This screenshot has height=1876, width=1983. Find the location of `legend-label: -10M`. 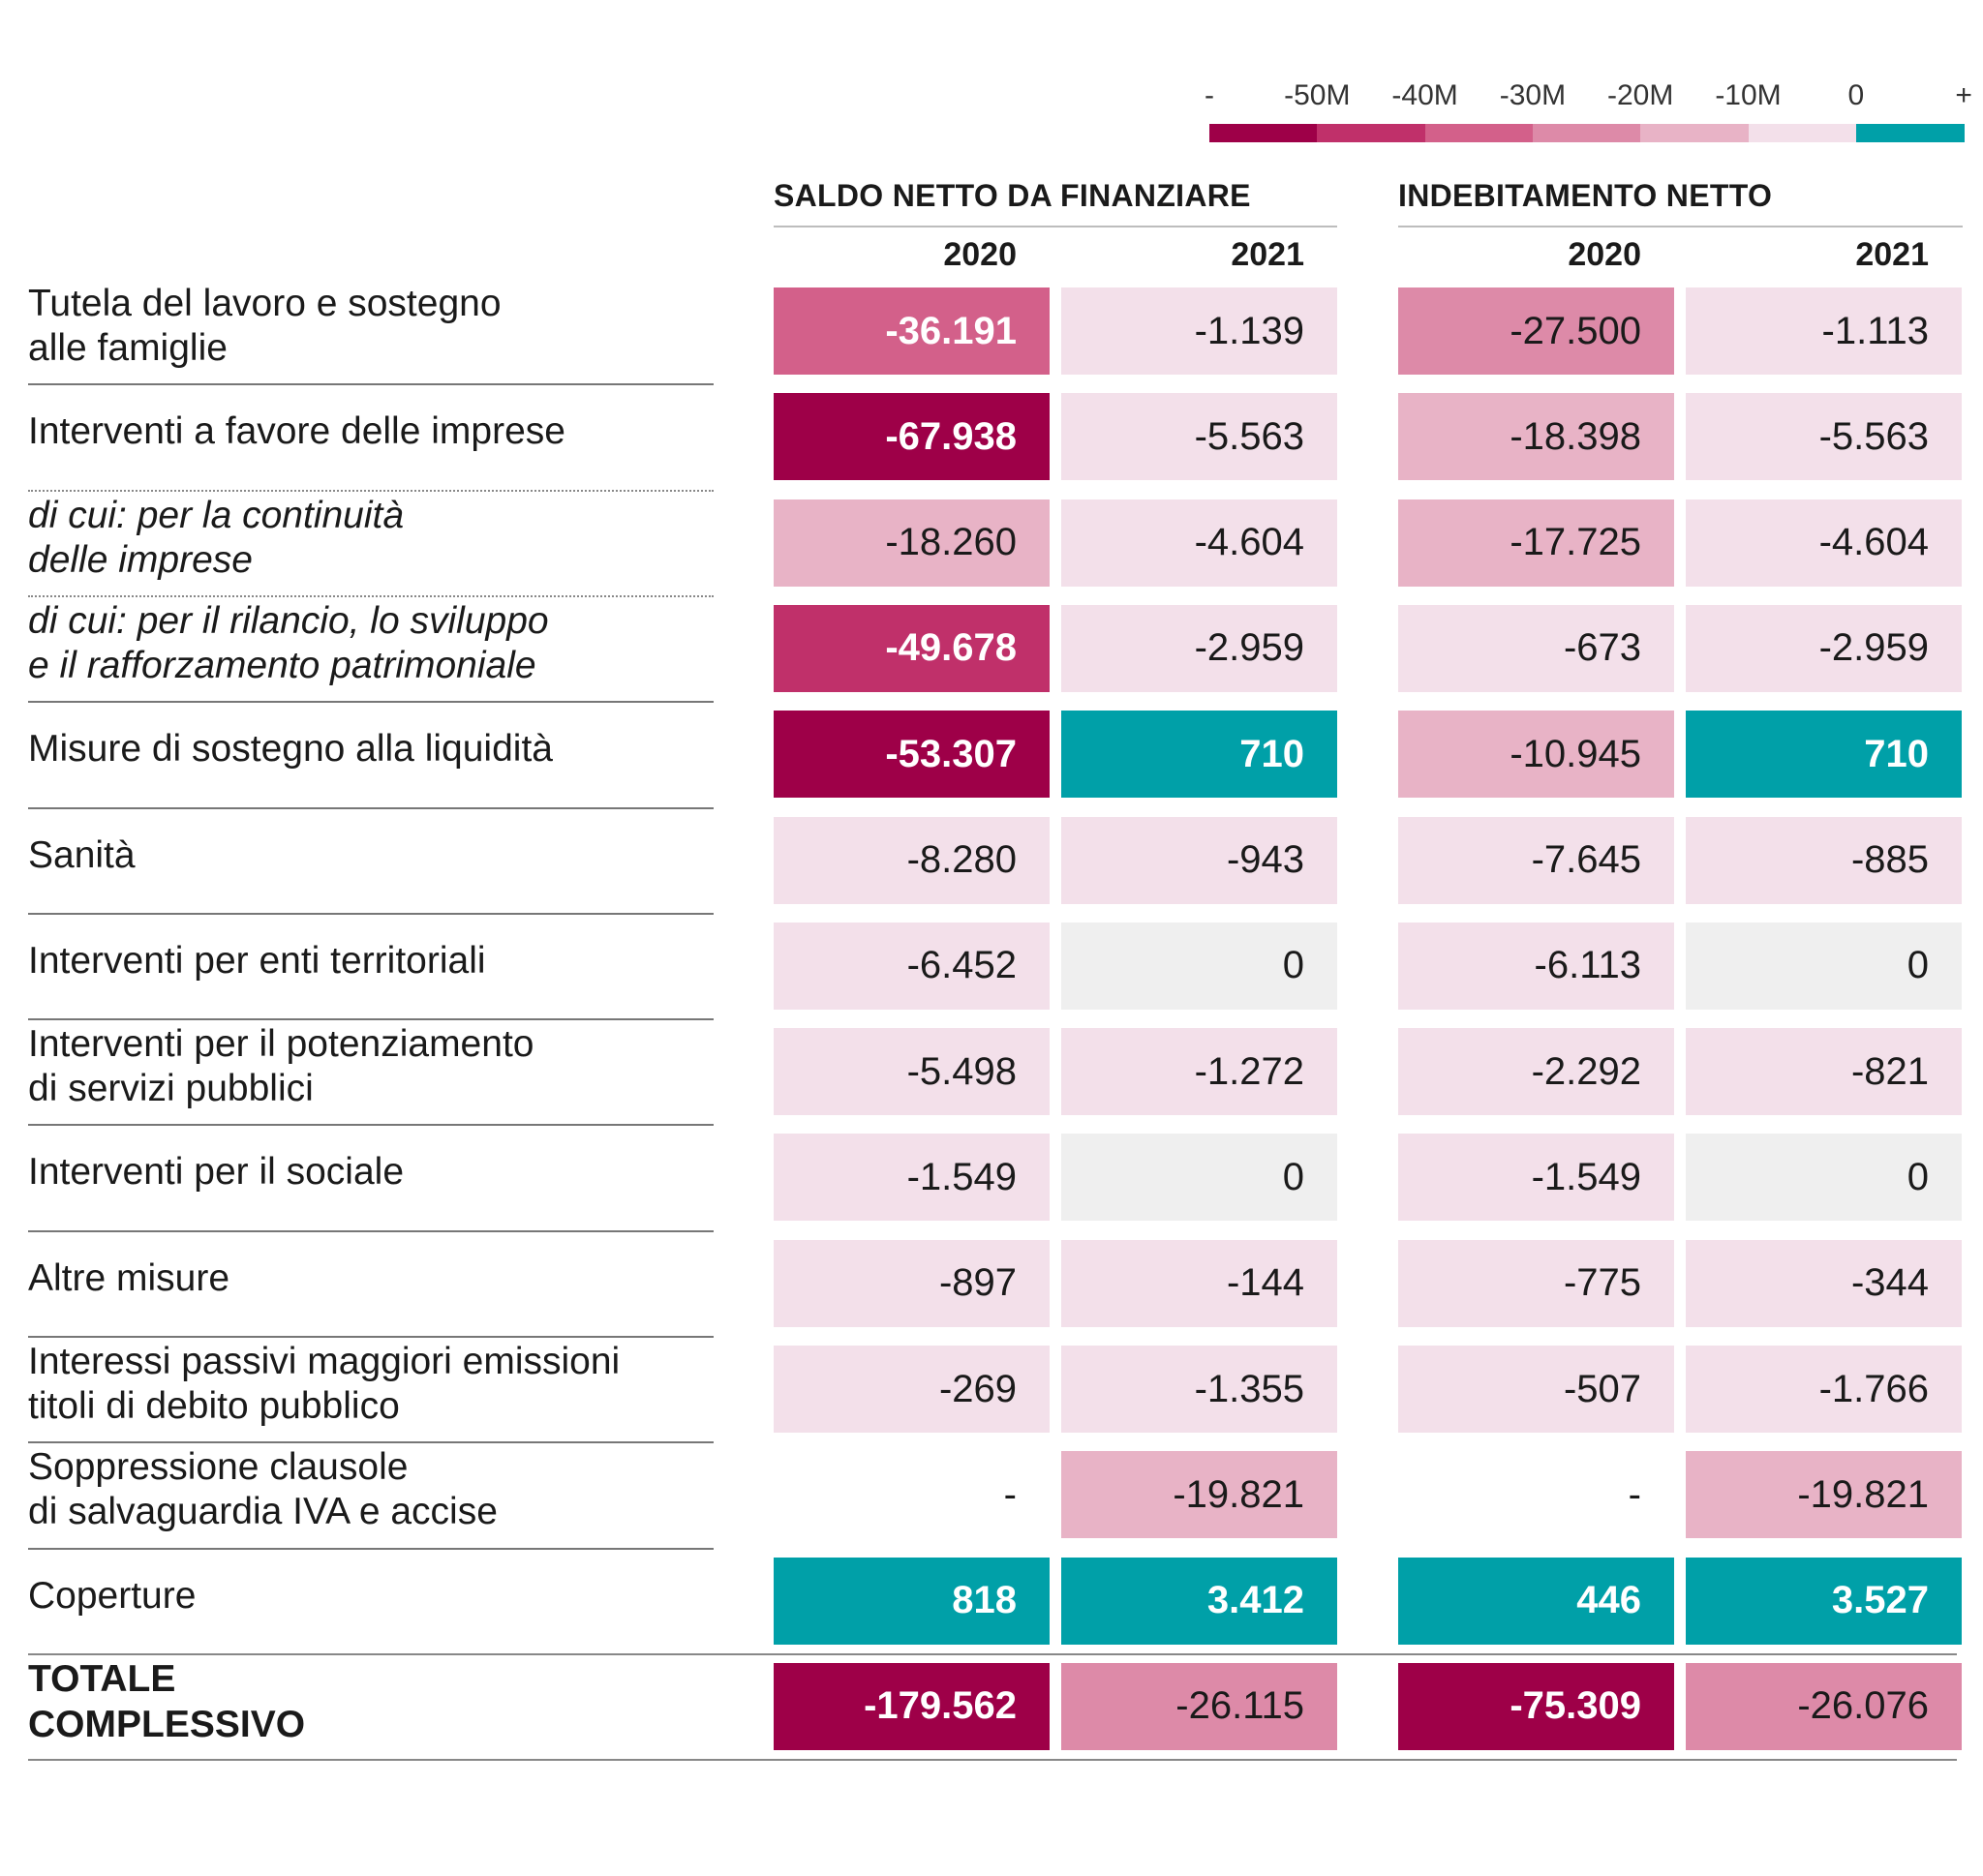

legend-label: -10M is located at coordinates (1749, 95).